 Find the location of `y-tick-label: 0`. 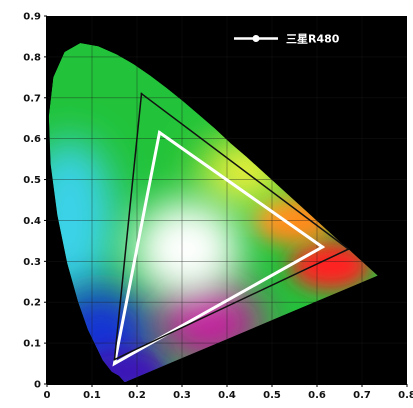

y-tick-label: 0 is located at coordinates (37, 385).